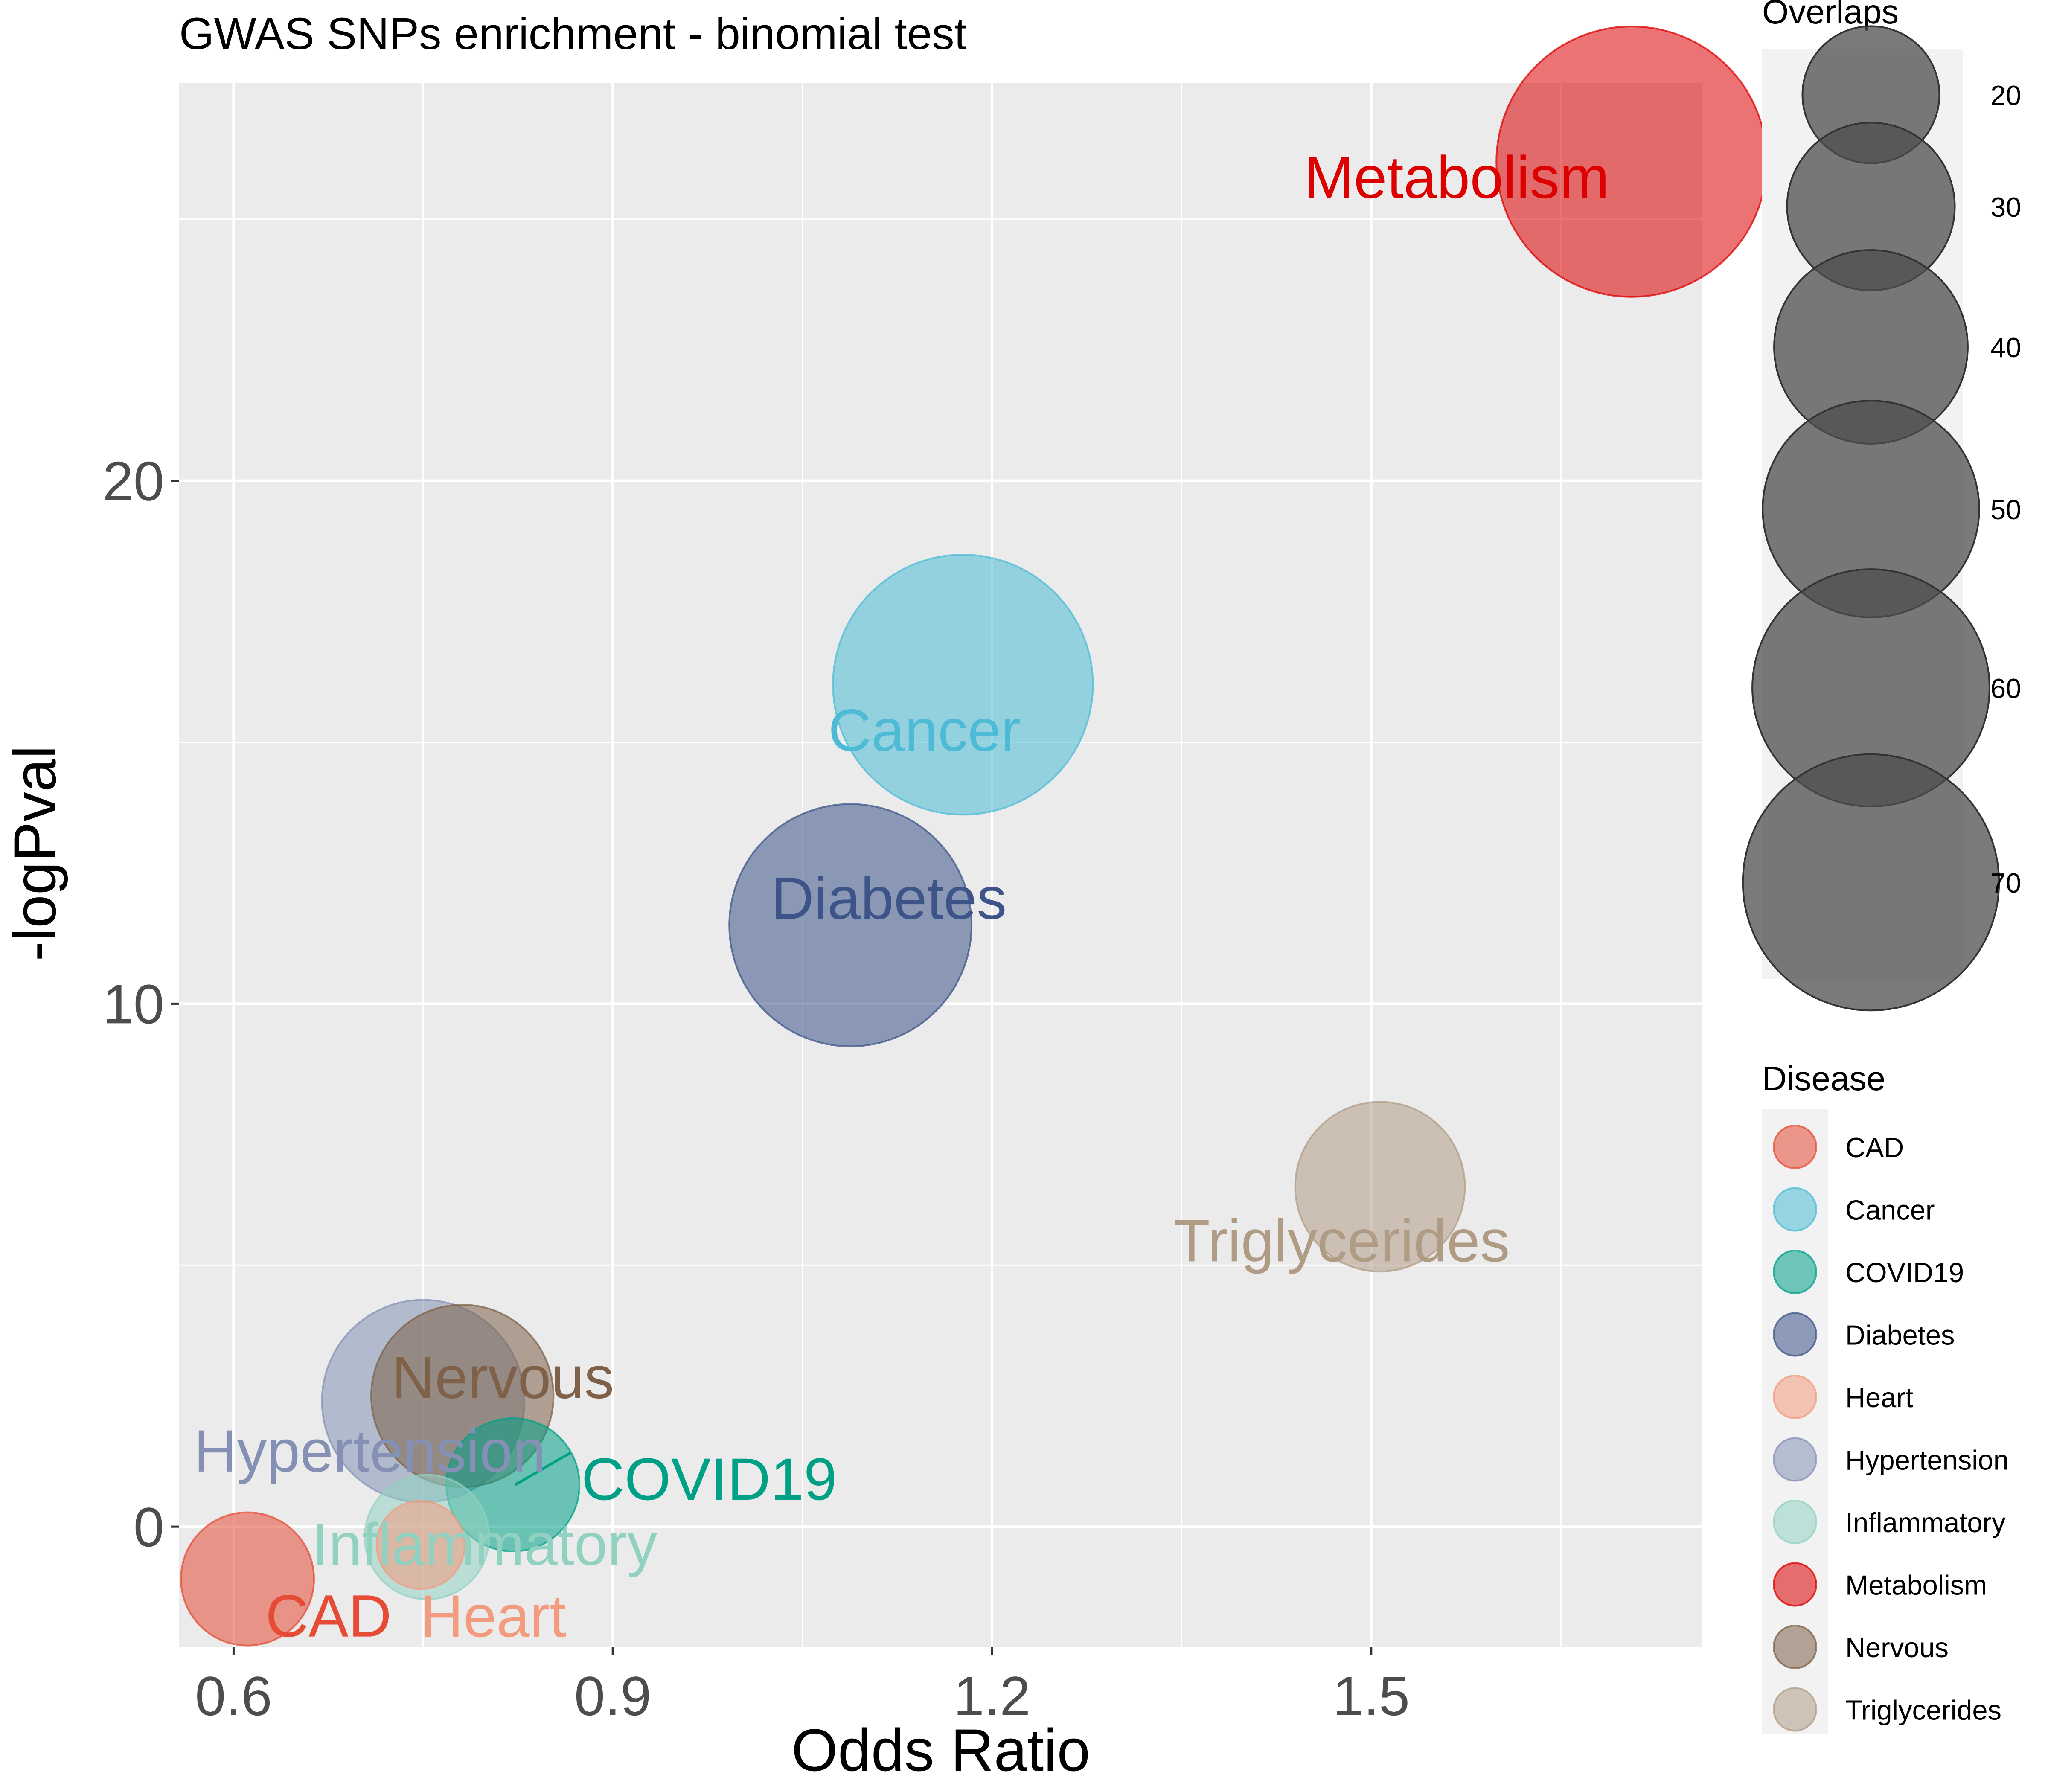 The width and height of the screenshot is (2048, 1792). Describe the element at coordinates (1795, 1522) in the screenshot. I see `color-legend-key-inflammatory` at that location.